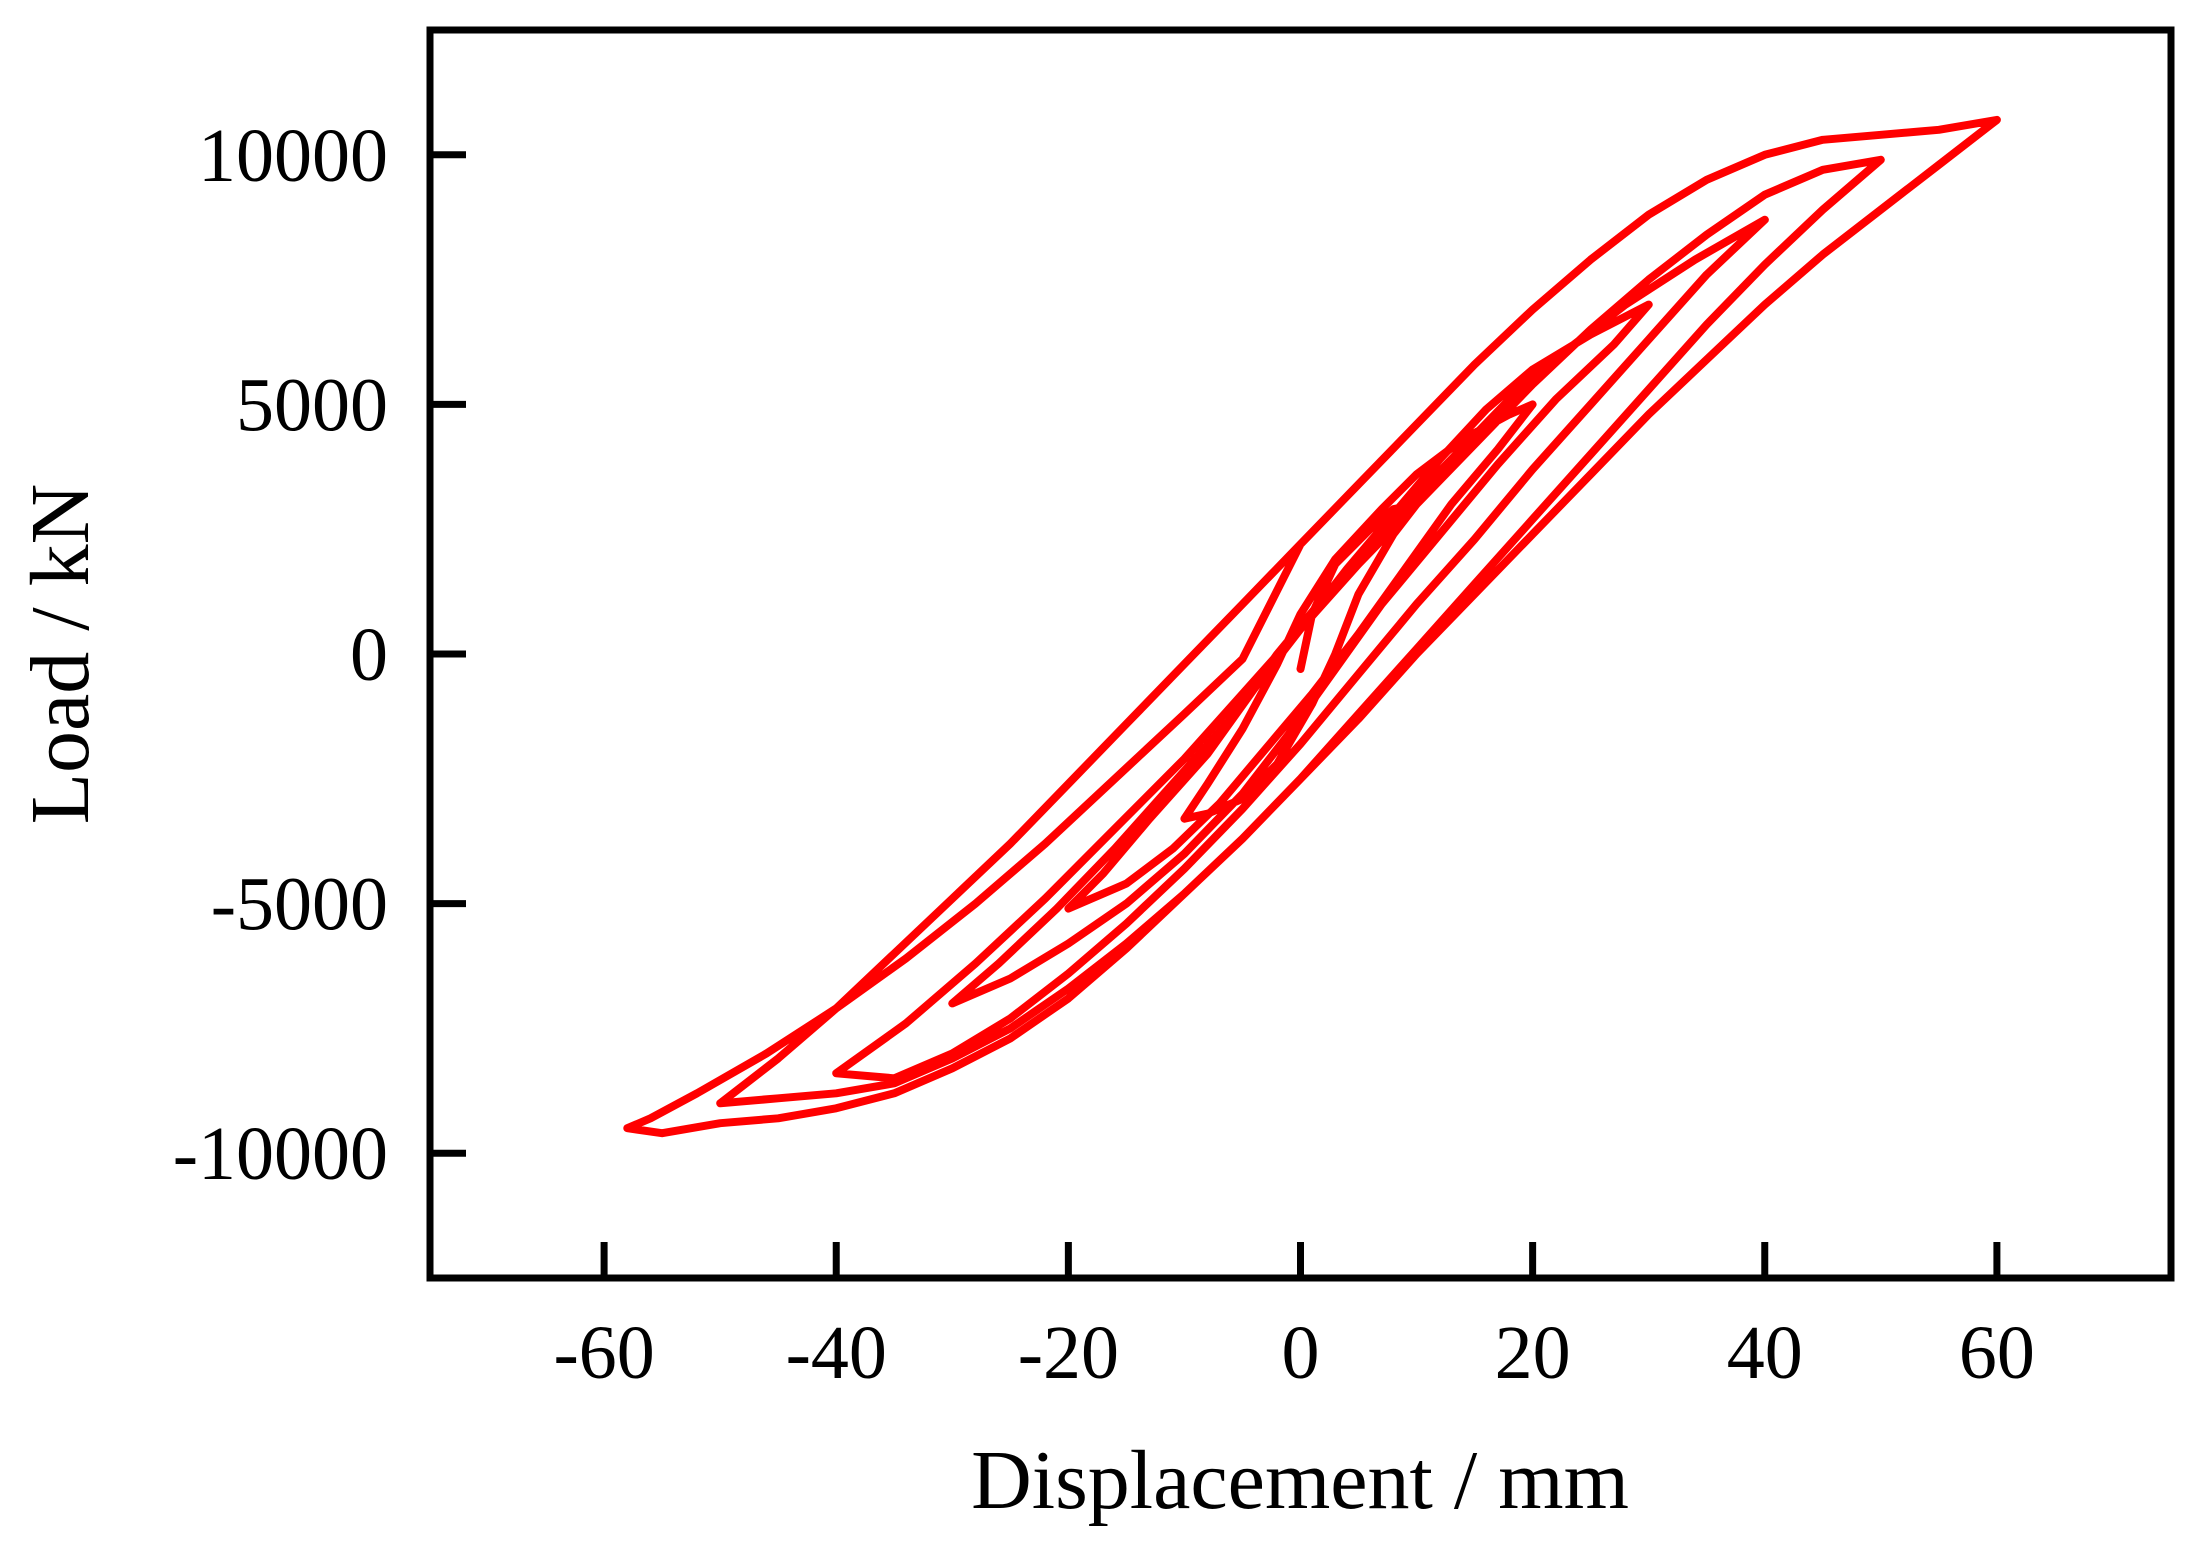 The image size is (2203, 1558). What do you see at coordinates (299, 905) in the screenshot?
I see `y-tick-label: -5000` at bounding box center [299, 905].